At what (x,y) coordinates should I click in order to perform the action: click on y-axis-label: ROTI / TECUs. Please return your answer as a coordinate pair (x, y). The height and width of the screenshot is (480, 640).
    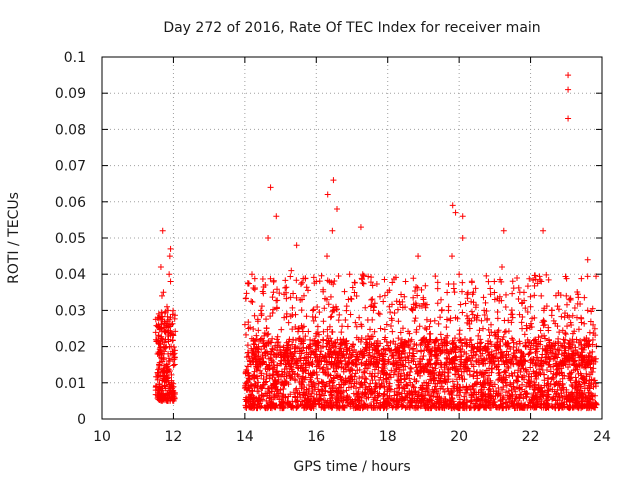
    Looking at the image, I should click on (14, 238).